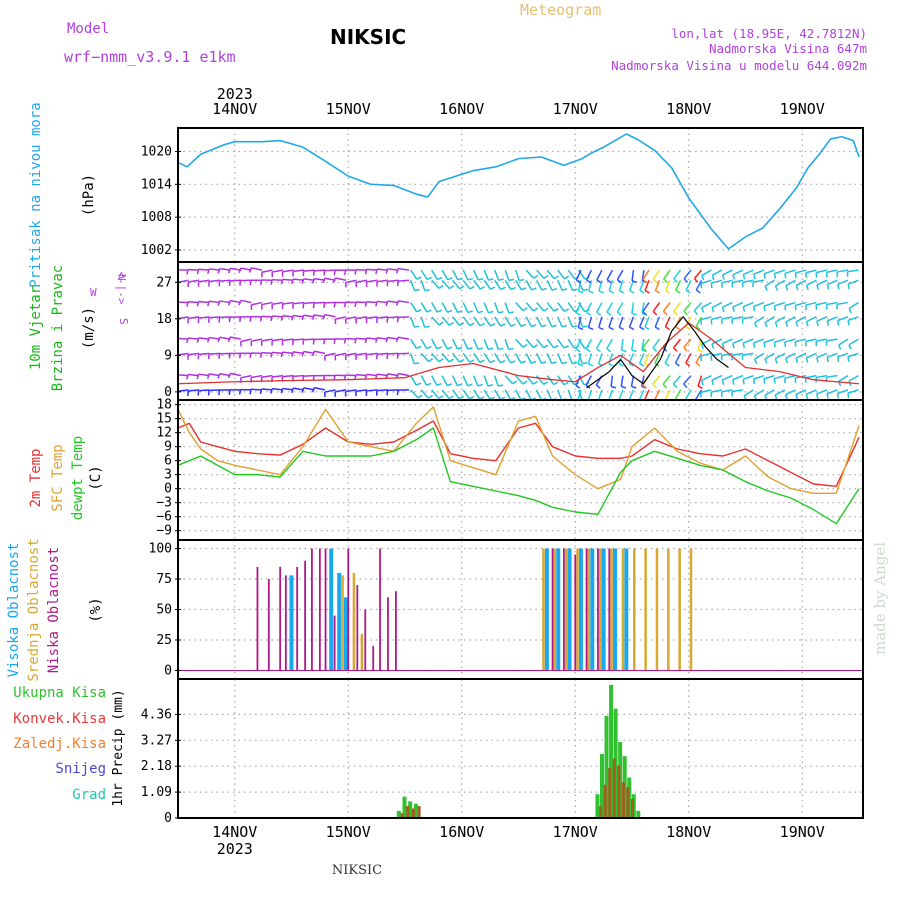 The image size is (900, 900). Describe the element at coordinates (461, 832) in the screenshot. I see `bottom-date-tick: 16NOV` at that location.